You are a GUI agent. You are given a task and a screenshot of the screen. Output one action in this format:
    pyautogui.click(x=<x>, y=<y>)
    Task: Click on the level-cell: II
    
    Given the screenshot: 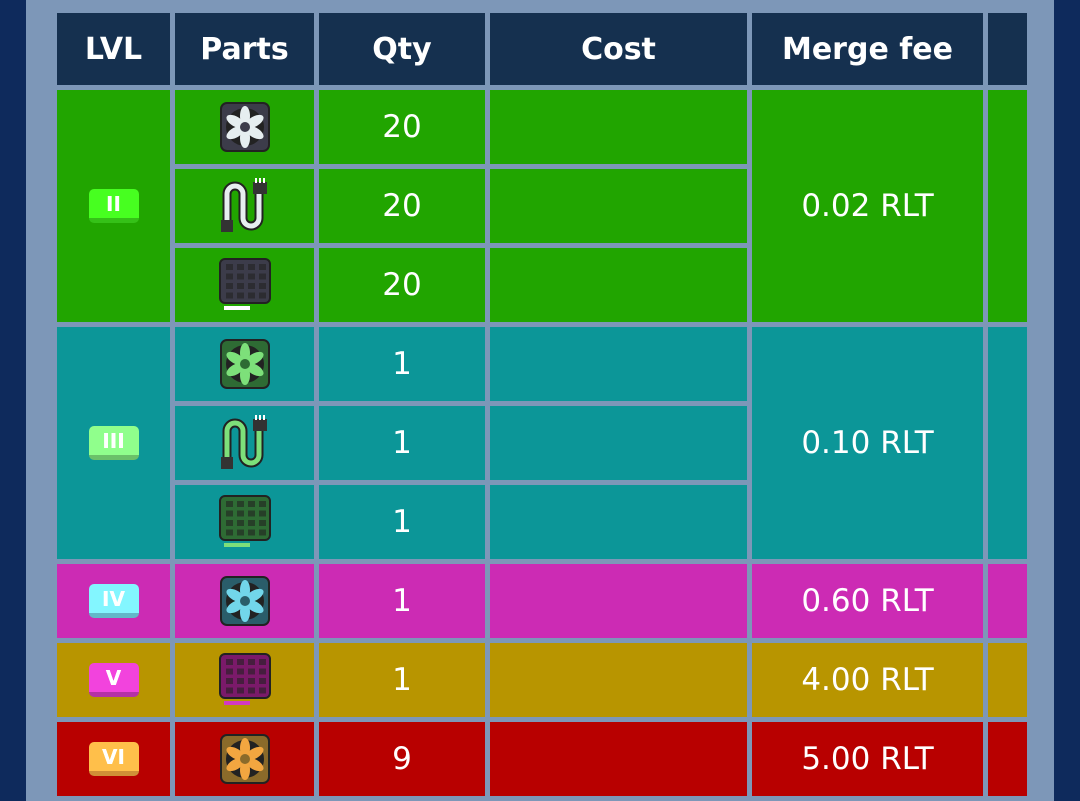 What is the action you would take?
    pyautogui.click(x=113, y=206)
    